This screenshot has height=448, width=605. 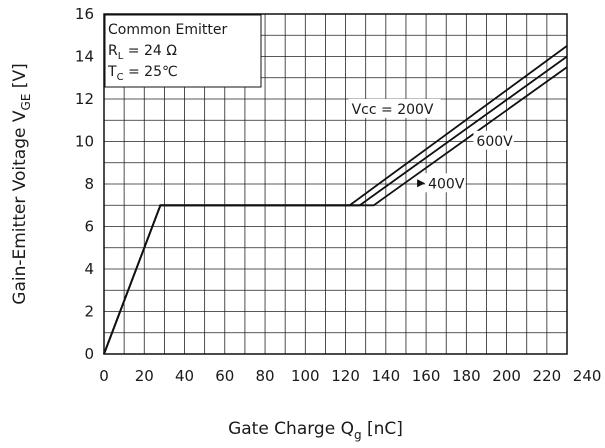 What do you see at coordinates (184, 376) in the screenshot?
I see `x-tick-label: 40` at bounding box center [184, 376].